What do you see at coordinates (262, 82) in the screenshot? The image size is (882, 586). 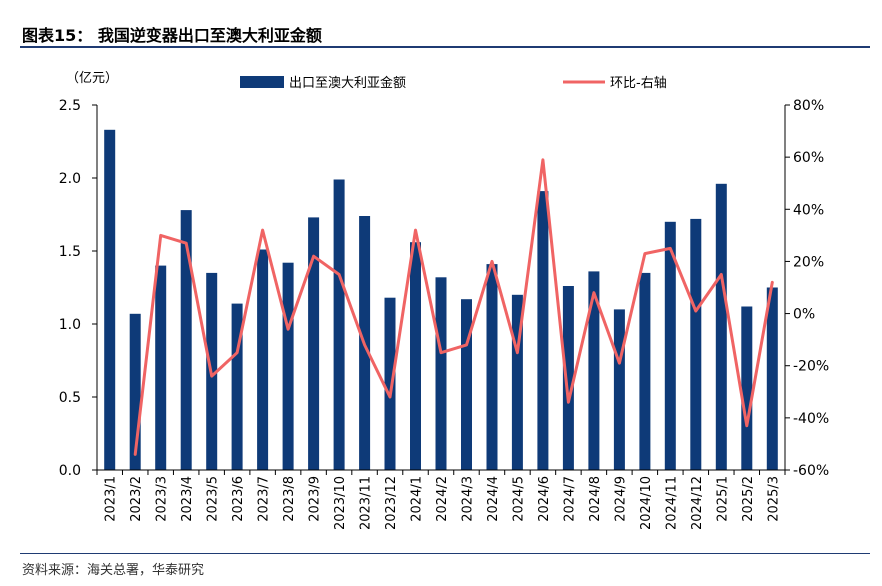 I see `legend-bar-swatch` at bounding box center [262, 82].